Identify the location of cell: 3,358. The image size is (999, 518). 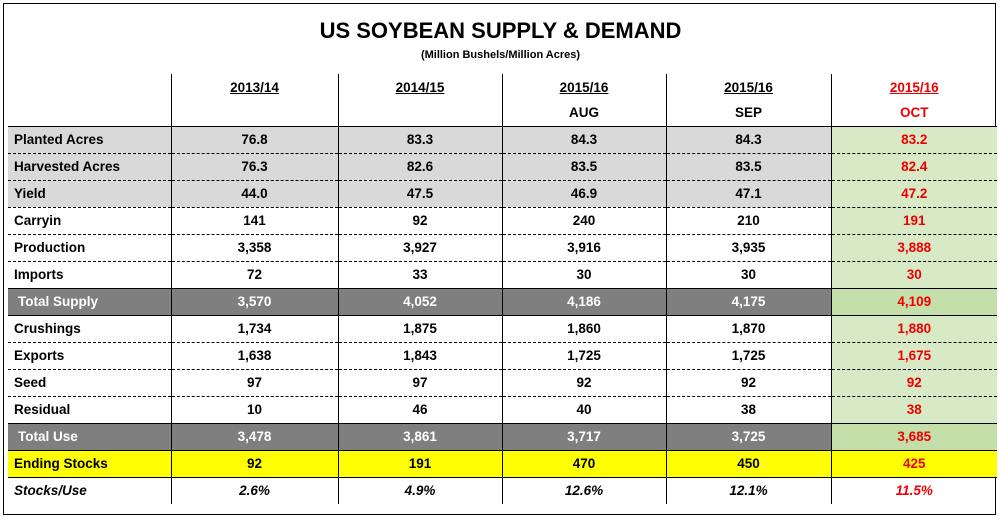
(254, 248).